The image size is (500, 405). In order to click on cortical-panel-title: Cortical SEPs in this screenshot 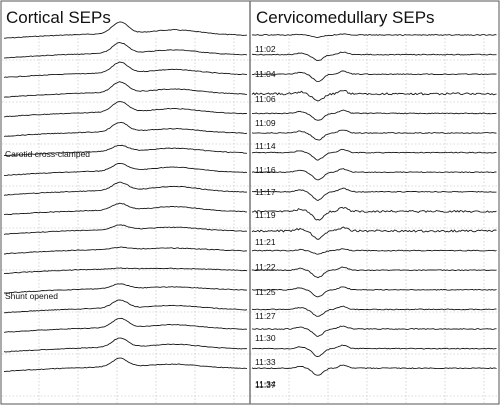, I will do `click(58, 17)`.